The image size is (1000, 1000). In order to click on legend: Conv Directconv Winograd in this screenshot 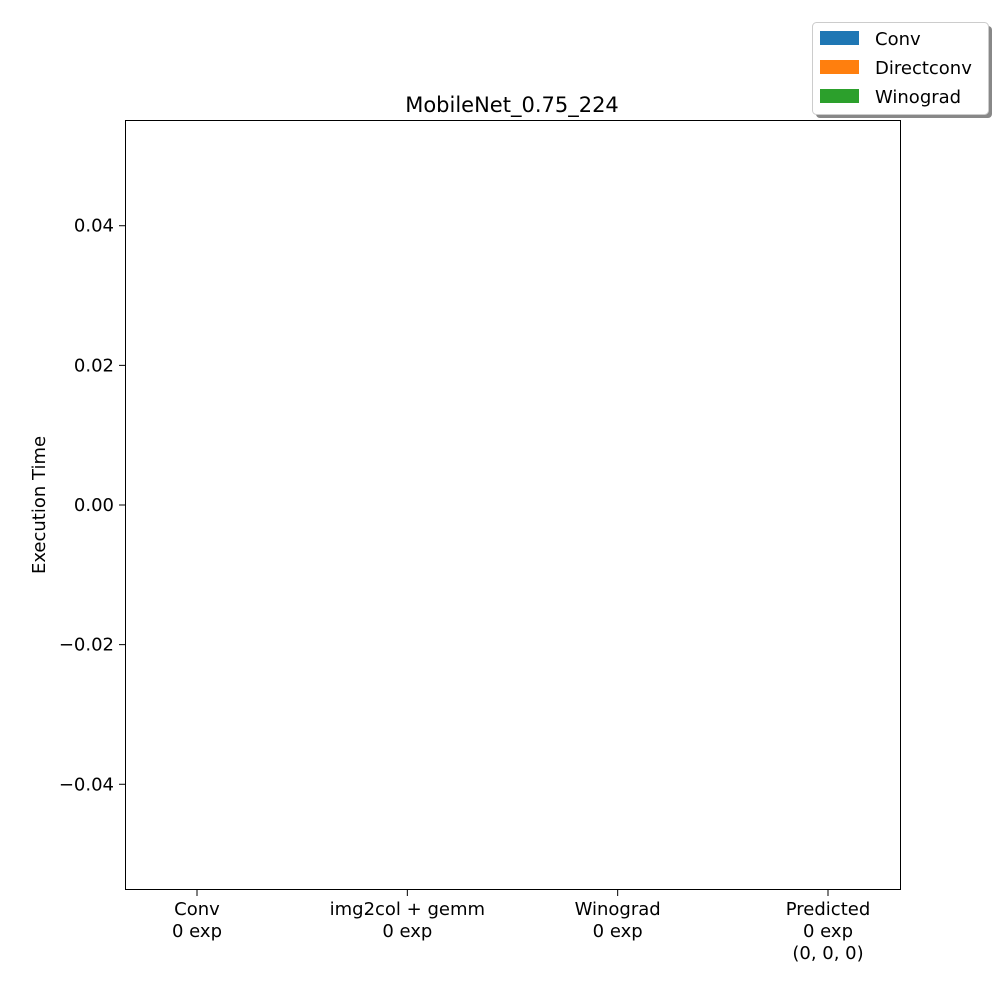, I will do `click(902, 70)`.